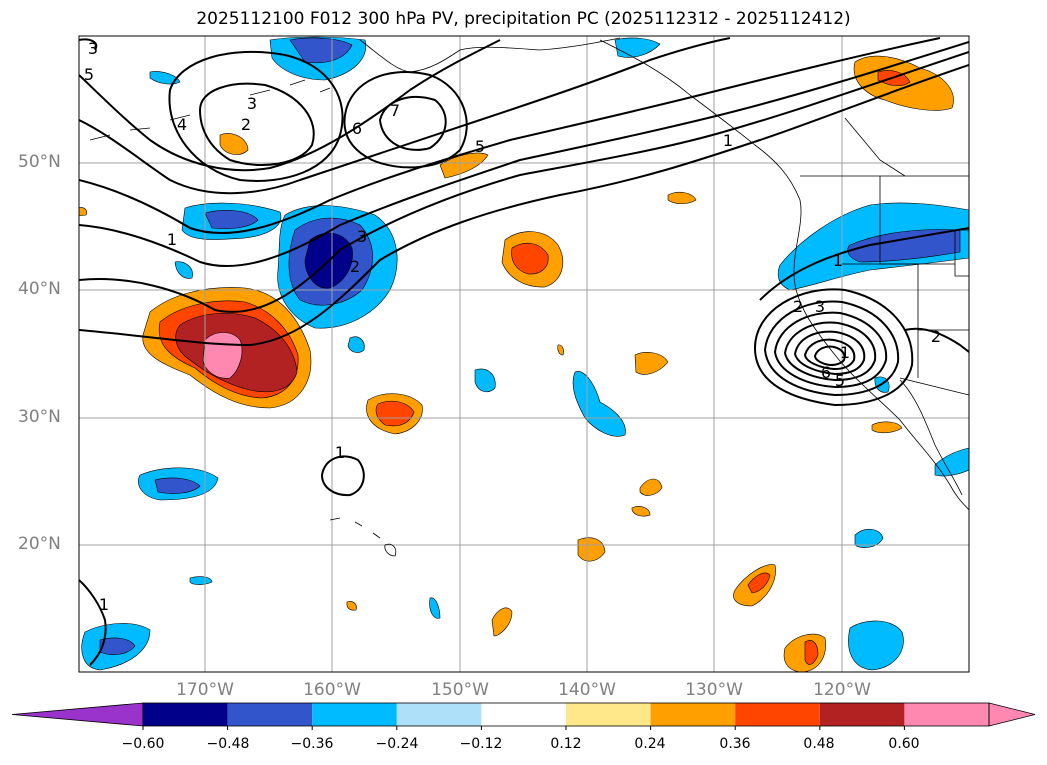 The image size is (1047, 765). What do you see at coordinates (395, 110) in the screenshot?
I see `contour-label: 7` at bounding box center [395, 110].